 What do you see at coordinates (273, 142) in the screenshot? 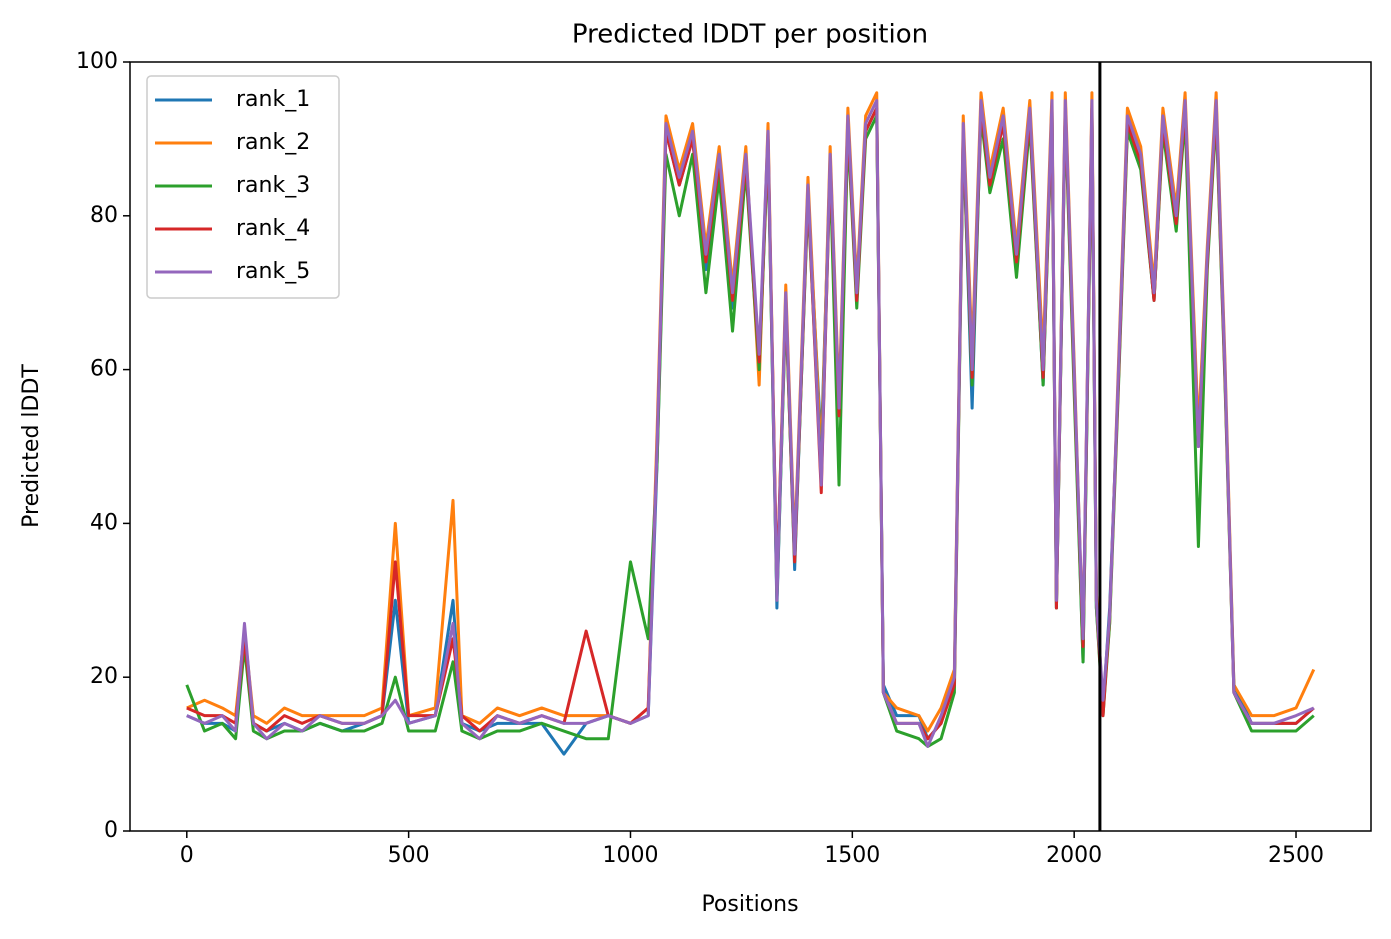
I see `legend-label: rank_2` at bounding box center [273, 142].